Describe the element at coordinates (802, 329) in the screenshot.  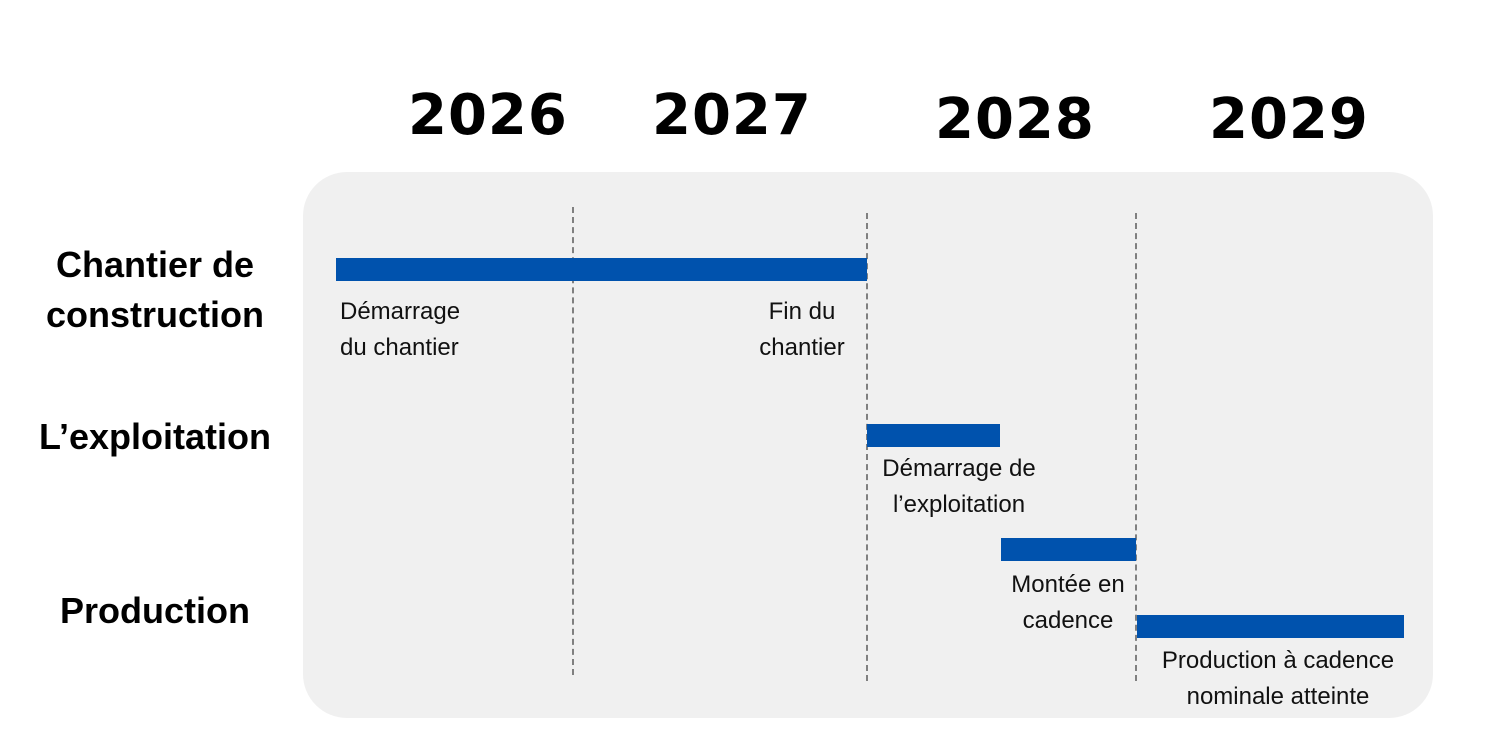
I see `caption-fin-chantier: Fin du chantier` at that location.